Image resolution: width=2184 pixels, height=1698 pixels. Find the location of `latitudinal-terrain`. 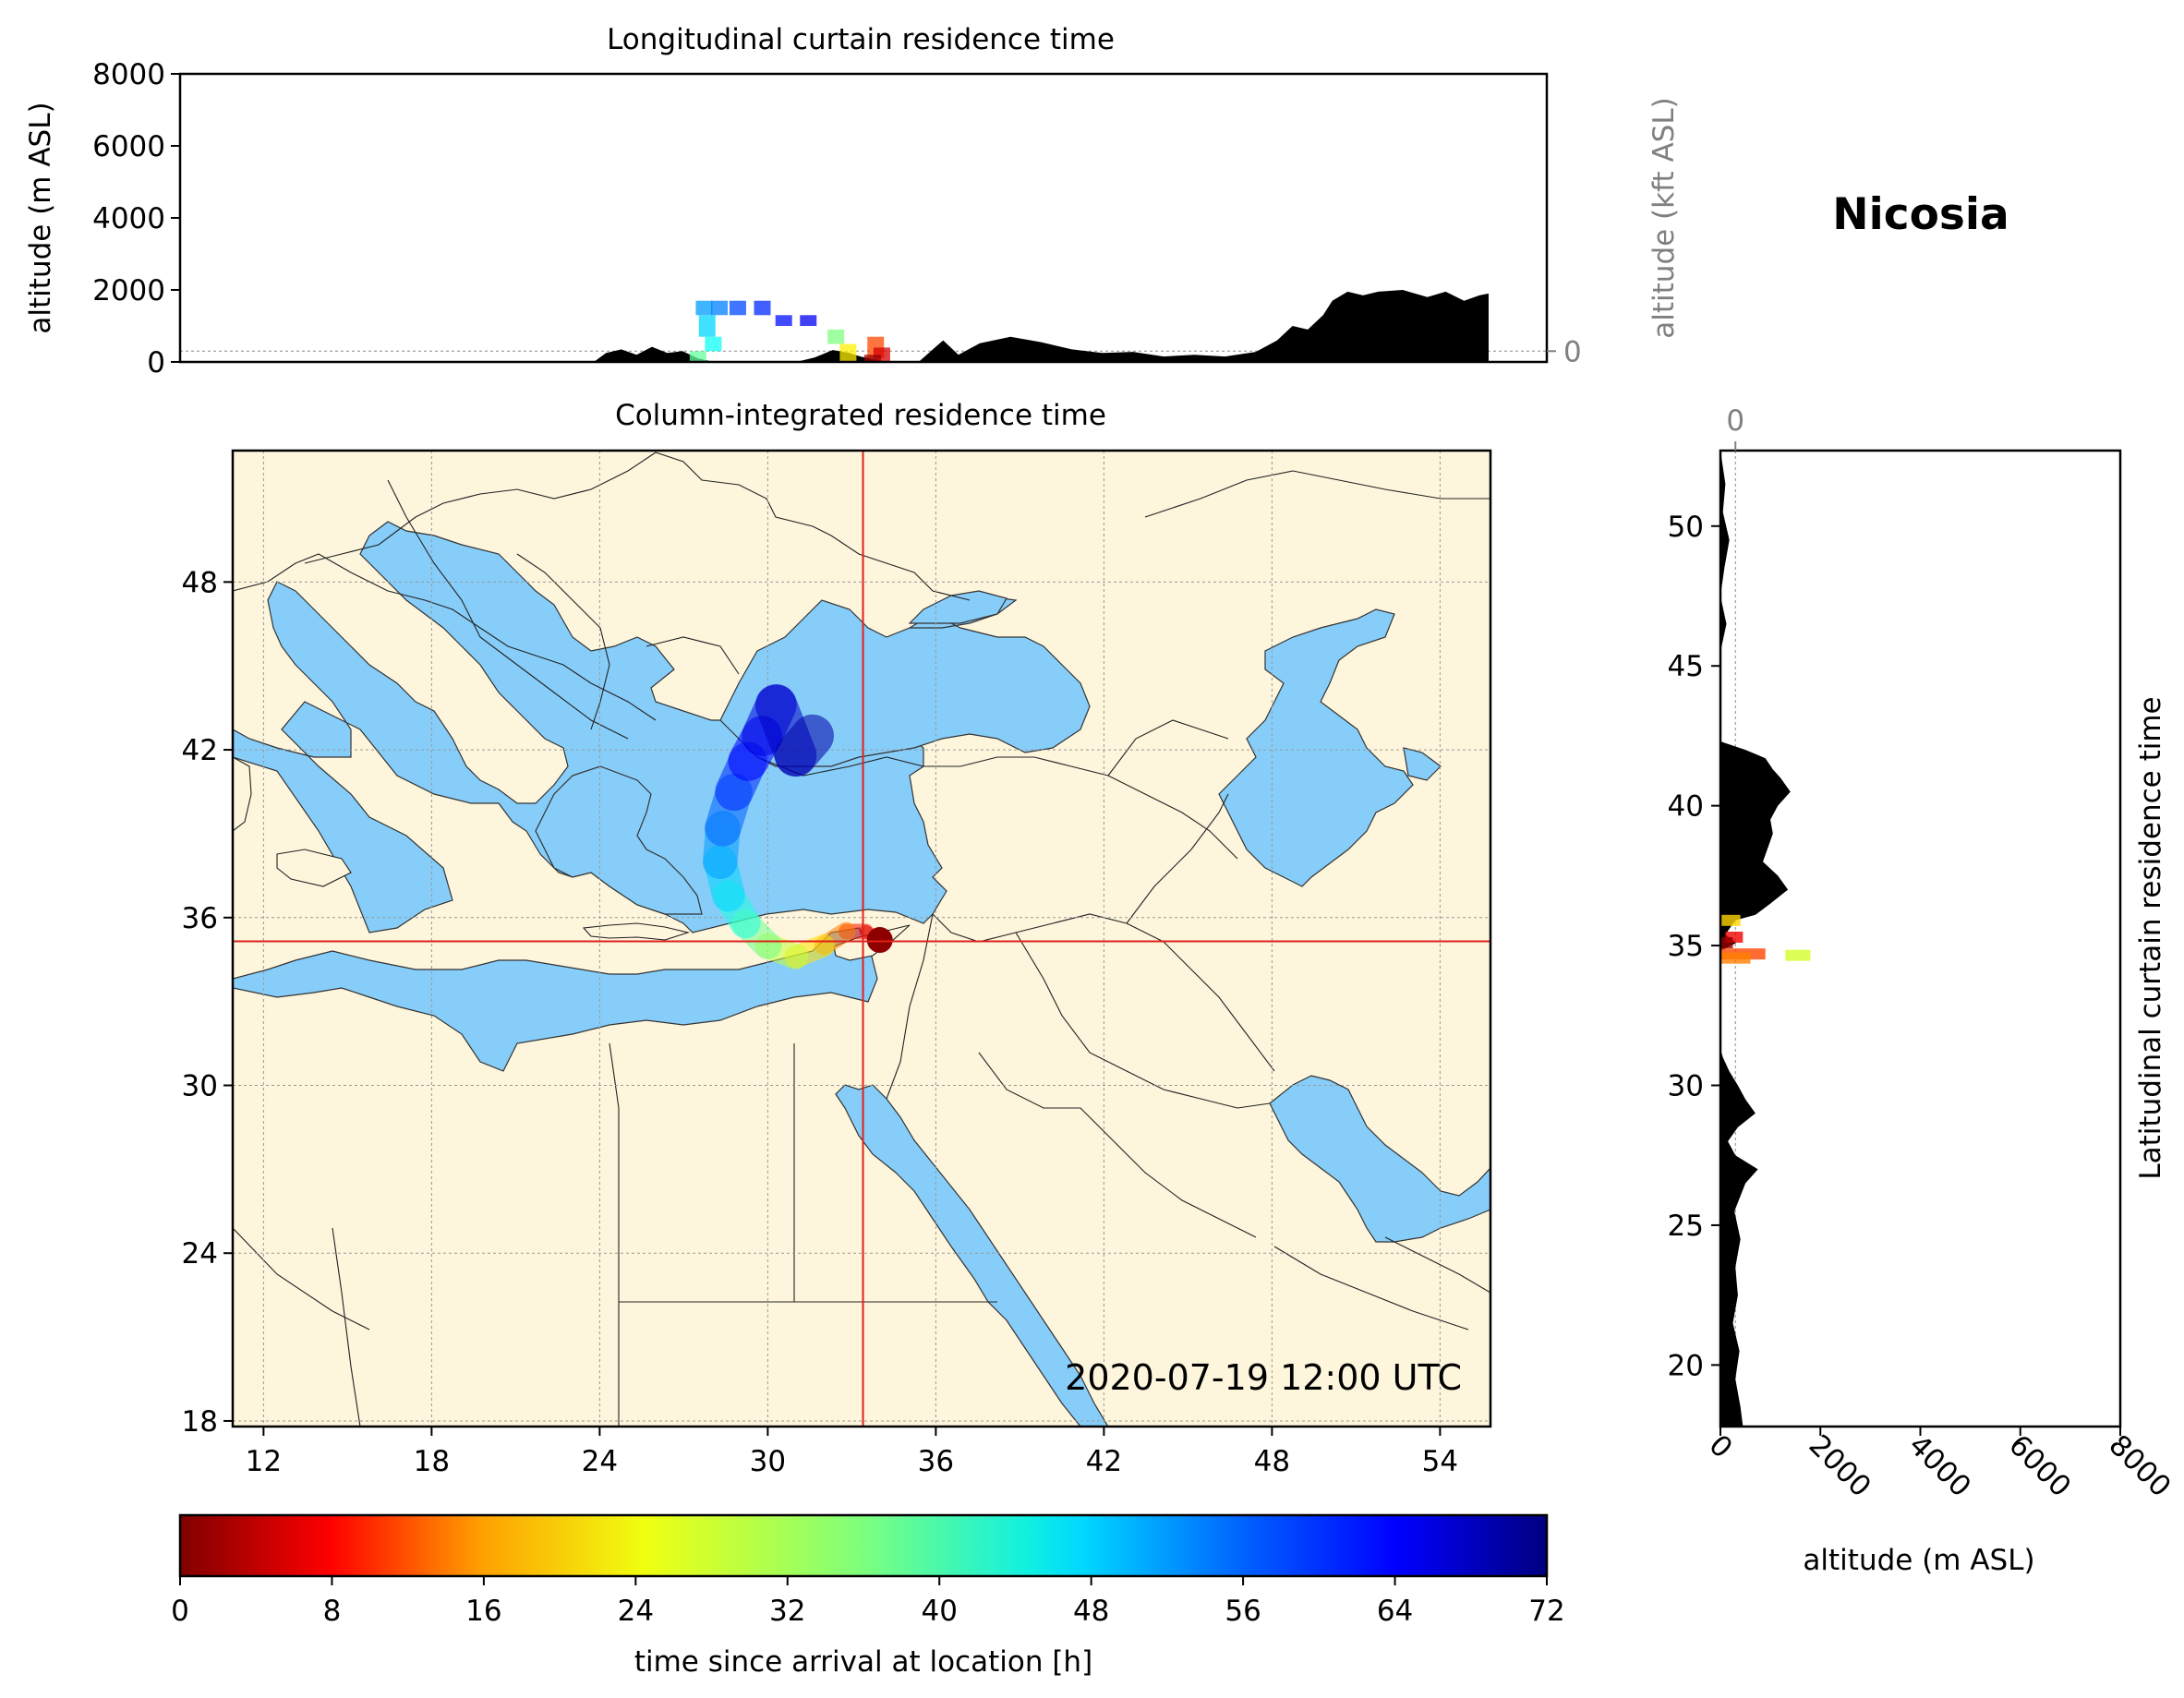

latitudinal-terrain is located at coordinates (1755, 939).